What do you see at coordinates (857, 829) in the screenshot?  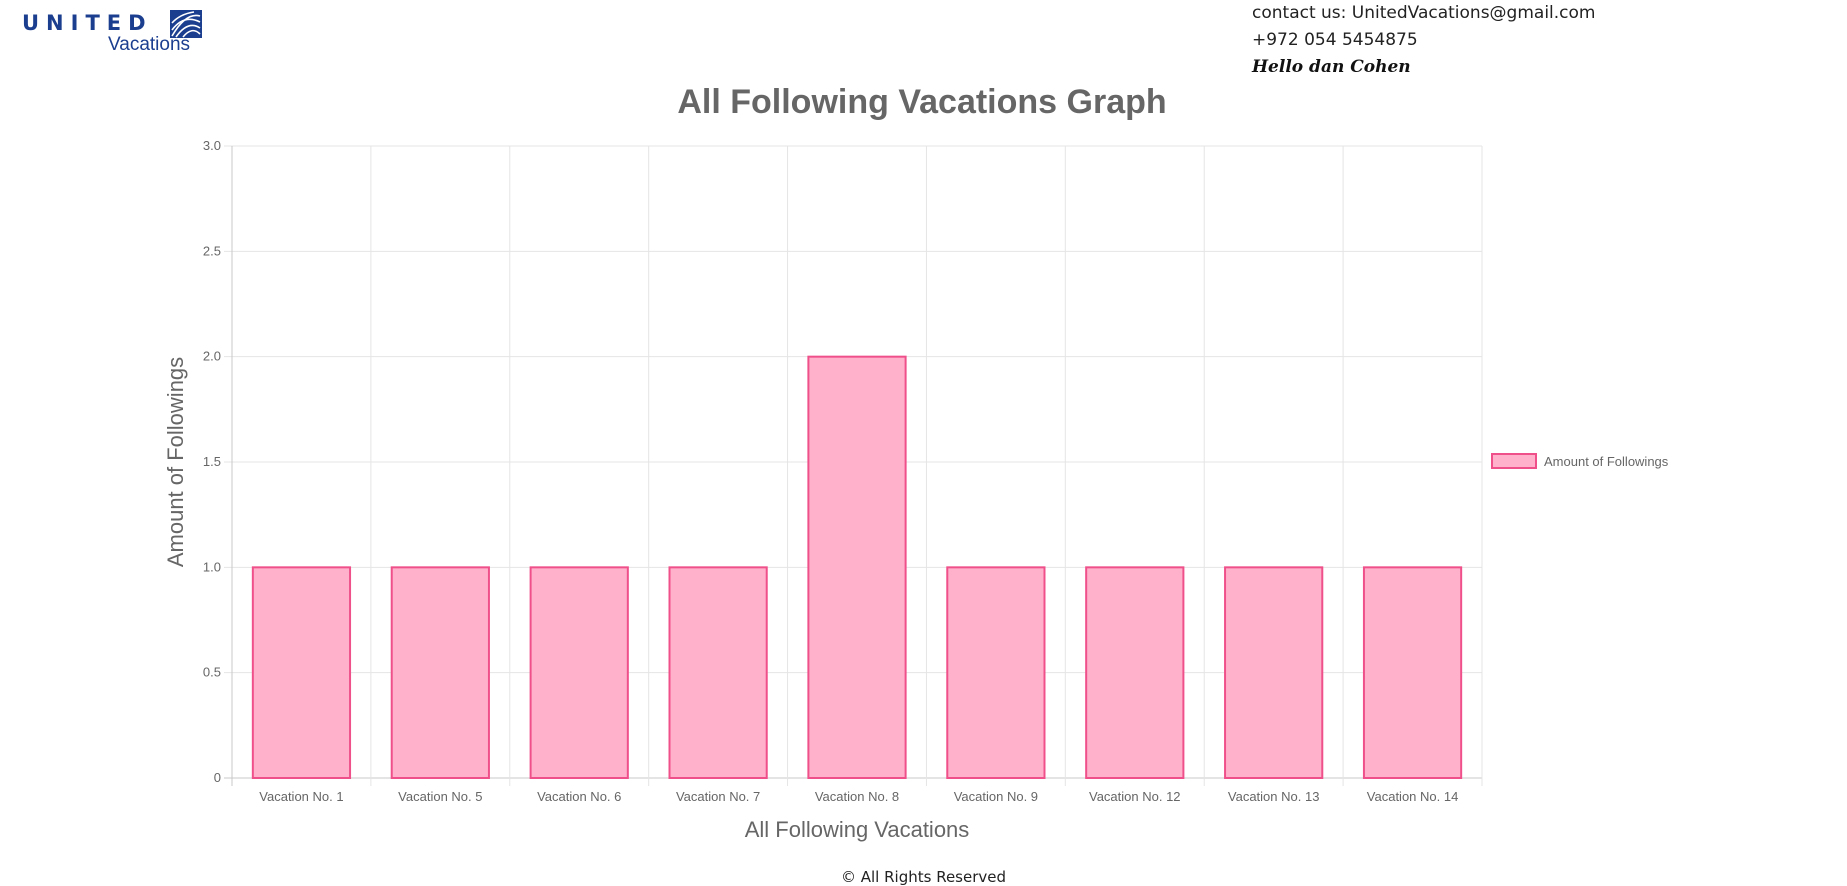 I see `x-axis-title: All Following Vacations` at bounding box center [857, 829].